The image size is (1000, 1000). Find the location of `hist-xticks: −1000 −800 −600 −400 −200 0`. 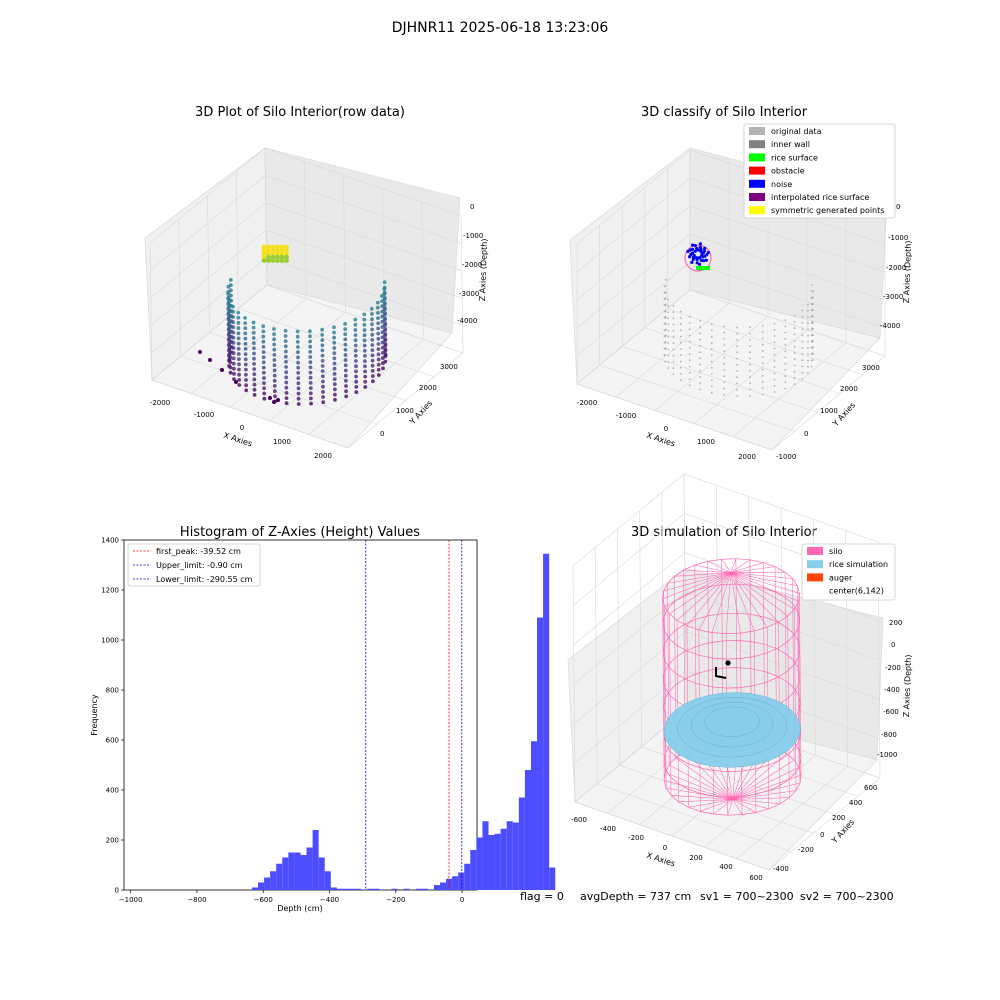

hist-xticks: −1000 −800 −600 −400 −200 0 is located at coordinates (291, 897).